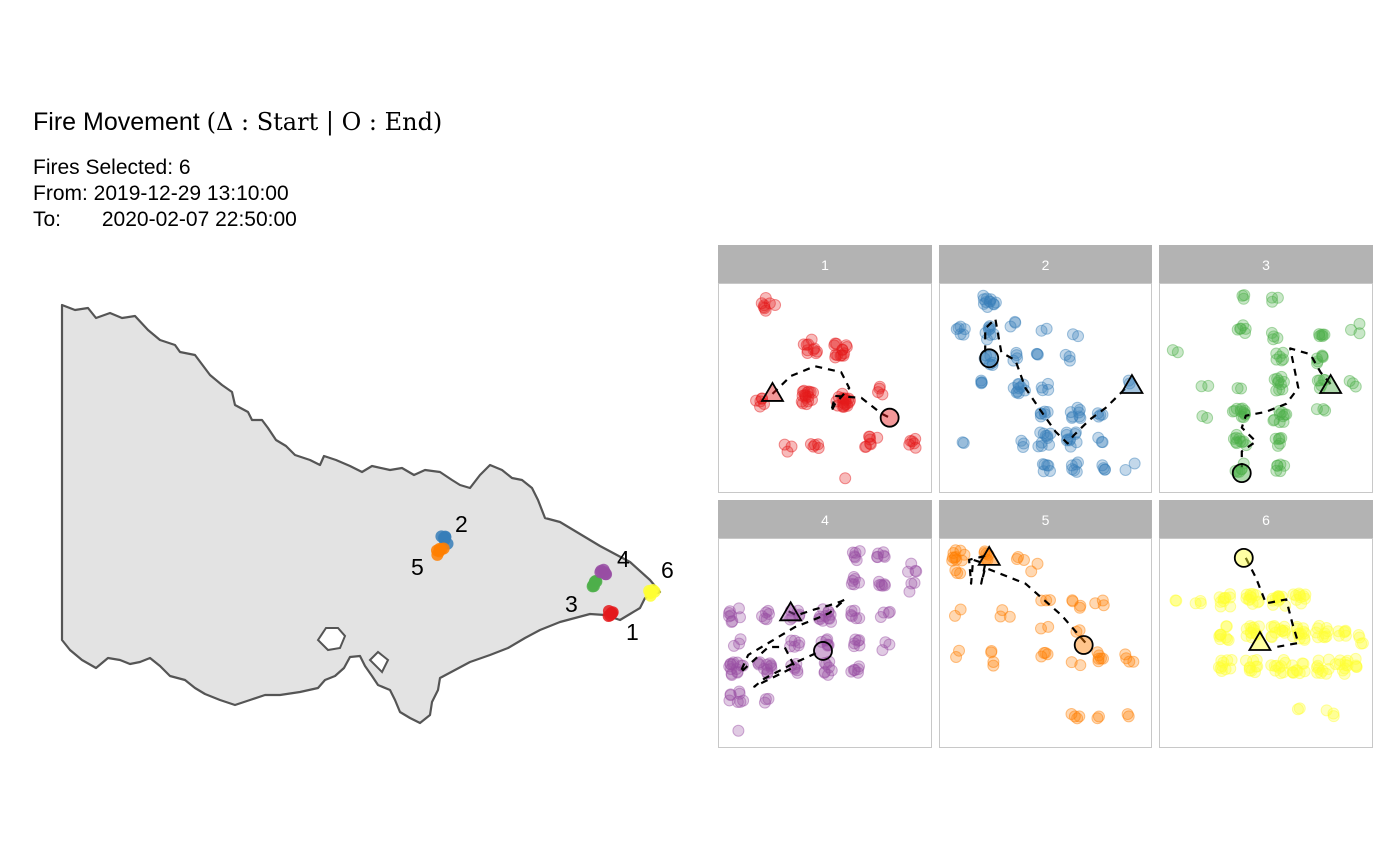  Describe the element at coordinates (331, 639) in the screenshot. I see `port-phillip-bay` at that location.